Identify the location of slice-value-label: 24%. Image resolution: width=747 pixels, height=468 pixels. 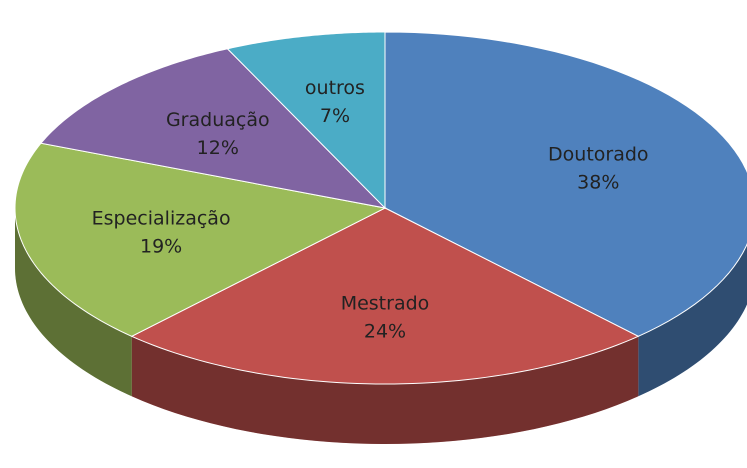
(385, 332).